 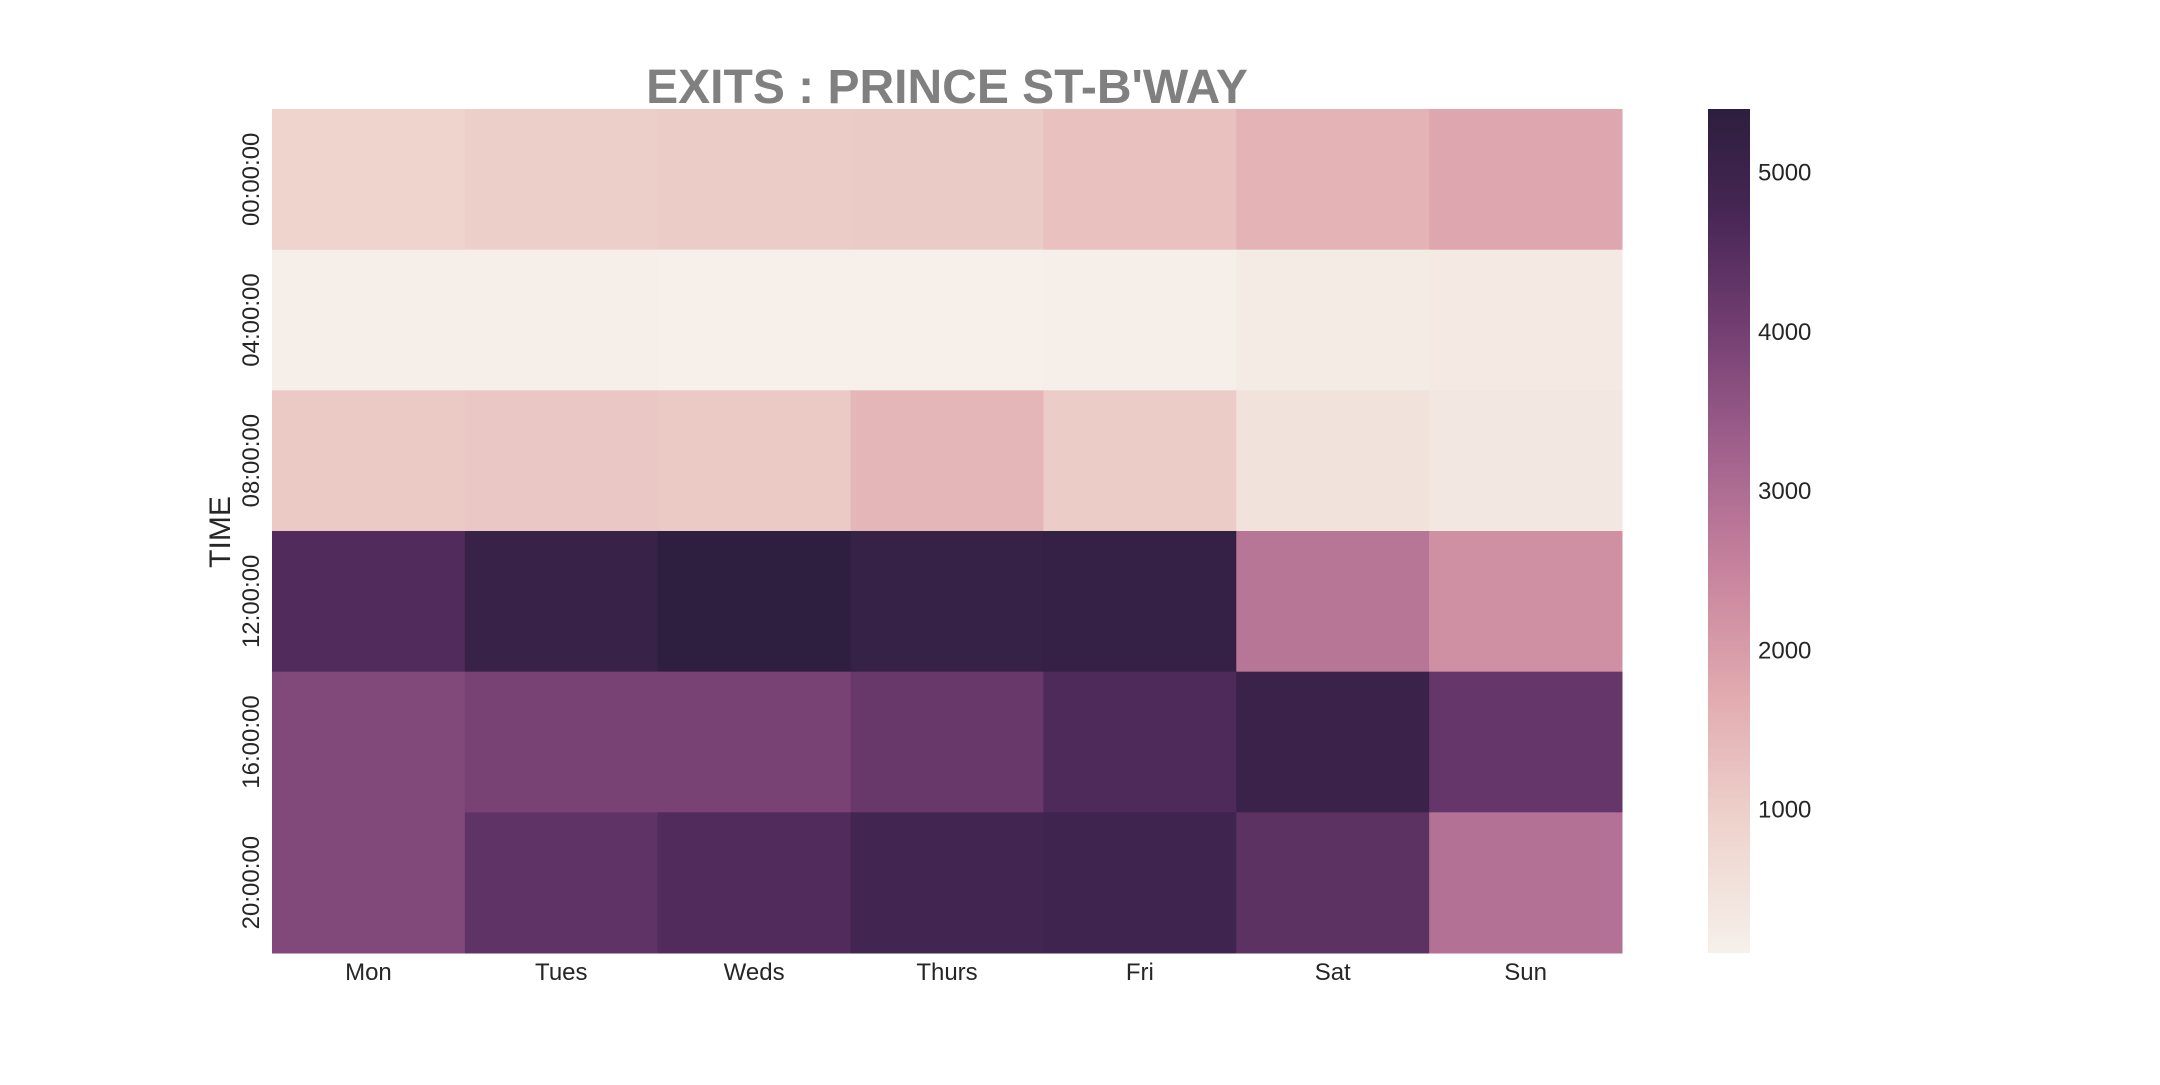 I want to click on colorbar-tick-label: 3000, so click(x=1784, y=491).